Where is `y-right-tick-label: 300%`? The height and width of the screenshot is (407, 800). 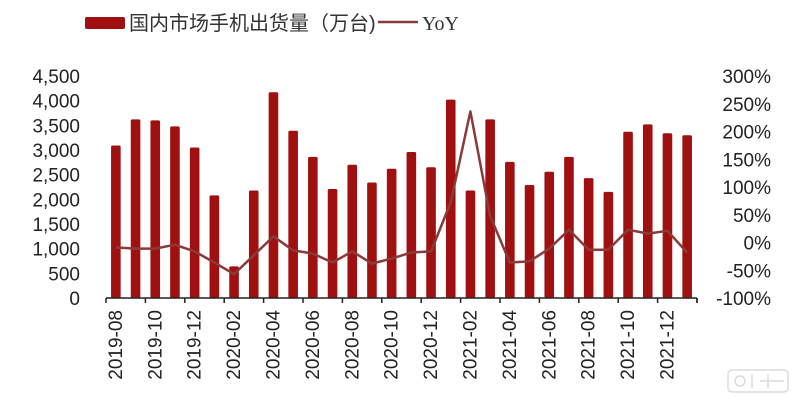 y-right-tick-label: 300% is located at coordinates (746, 77).